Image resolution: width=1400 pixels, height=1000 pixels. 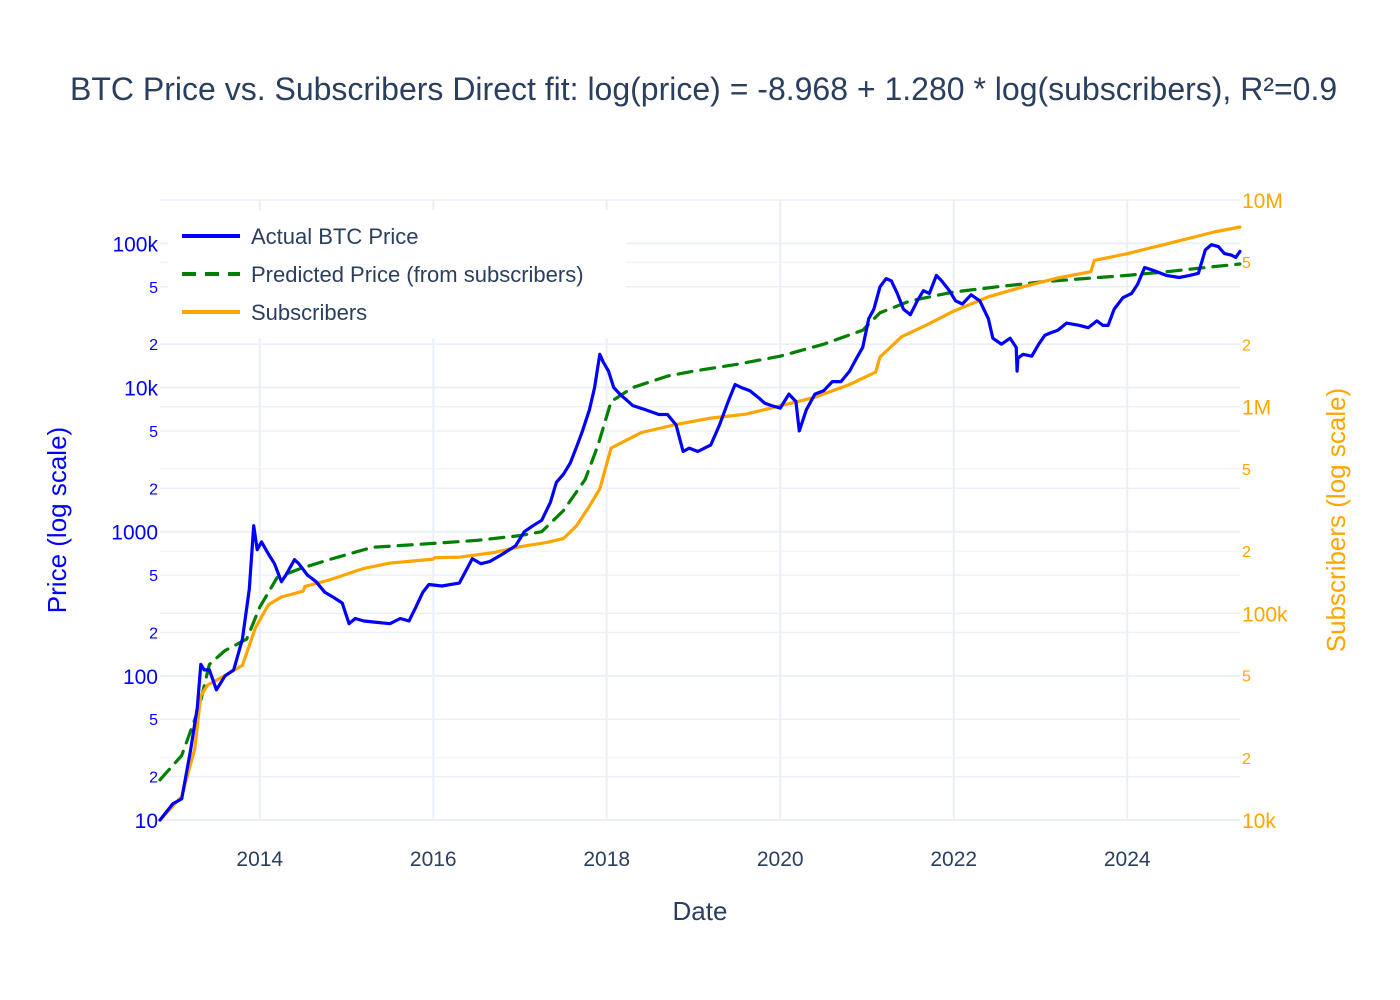 I want to click on y-tick-label: 100k, so click(x=135, y=244).